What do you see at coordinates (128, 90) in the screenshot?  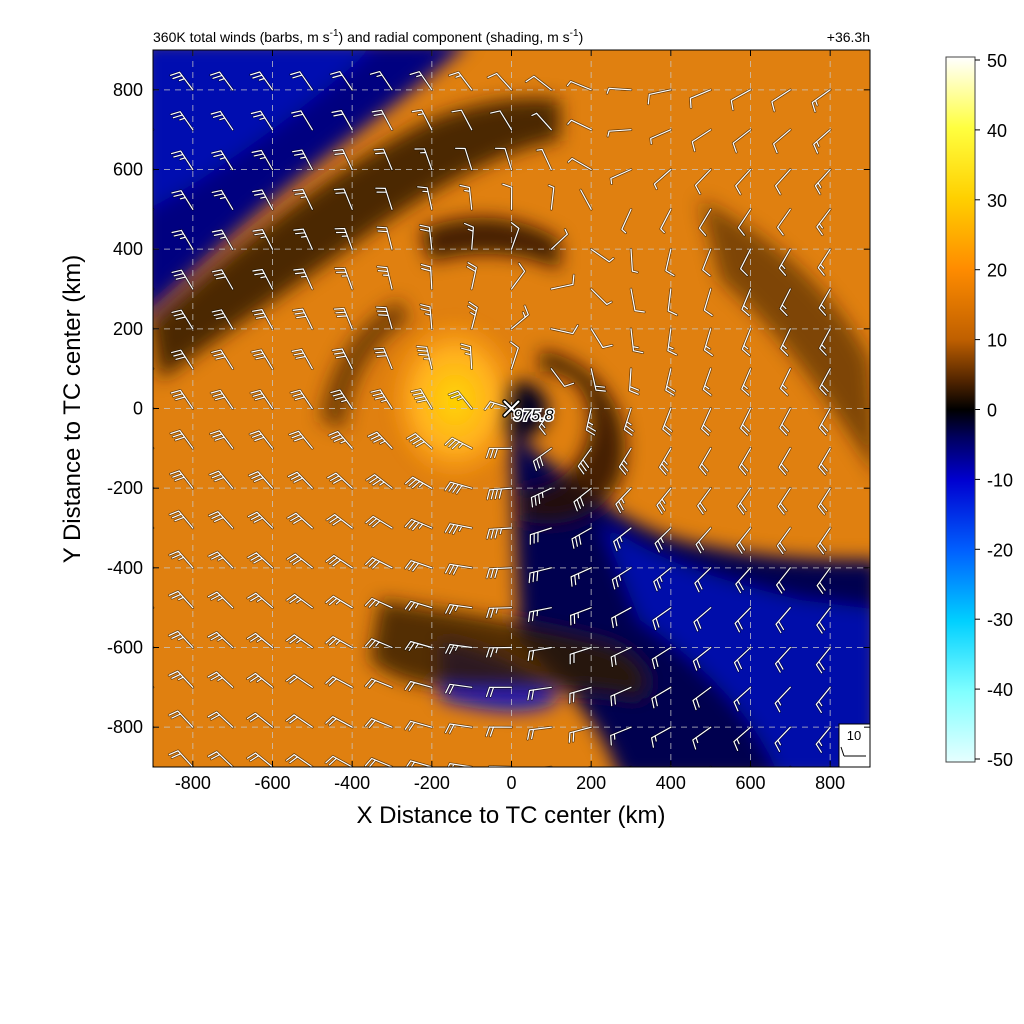 I see `y-tick-label: 800` at bounding box center [128, 90].